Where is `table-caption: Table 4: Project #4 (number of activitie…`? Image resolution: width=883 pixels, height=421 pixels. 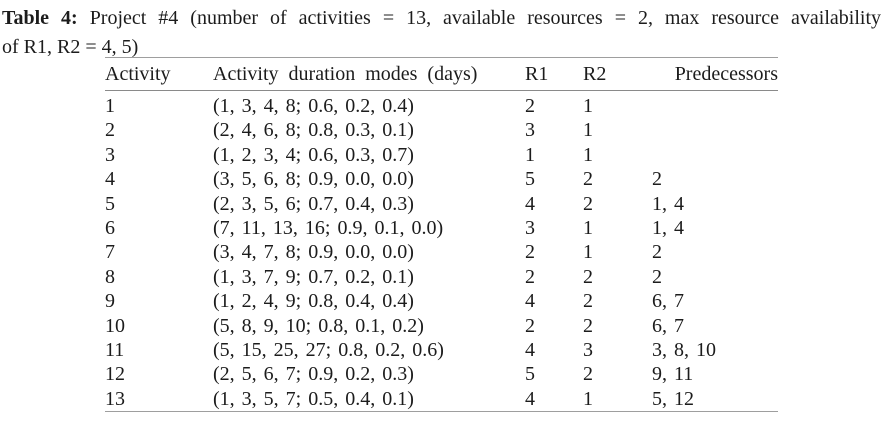
table-caption: Table 4: Project #4 (number of activitie… is located at coordinates (441, 33).